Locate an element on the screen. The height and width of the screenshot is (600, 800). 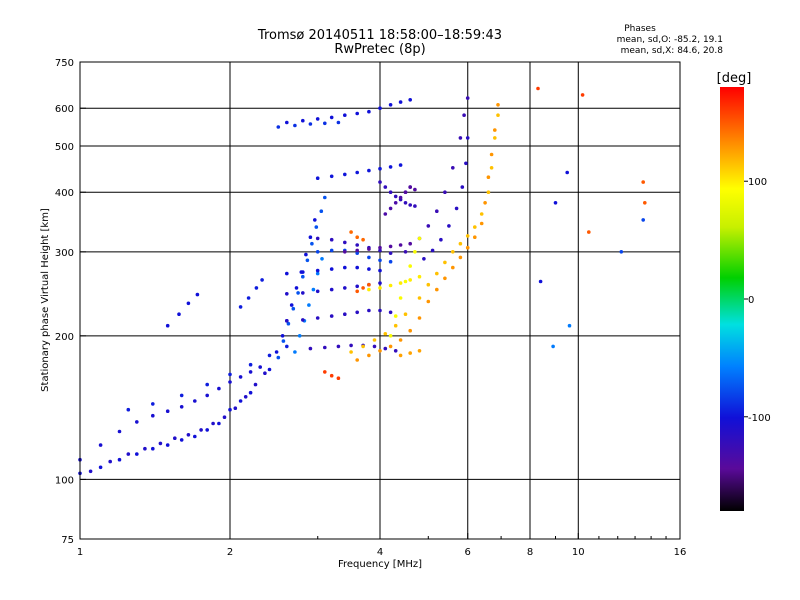
phase-stats-x: mean, sd,X: 84.6, 20.8 is located at coordinates (672, 51).